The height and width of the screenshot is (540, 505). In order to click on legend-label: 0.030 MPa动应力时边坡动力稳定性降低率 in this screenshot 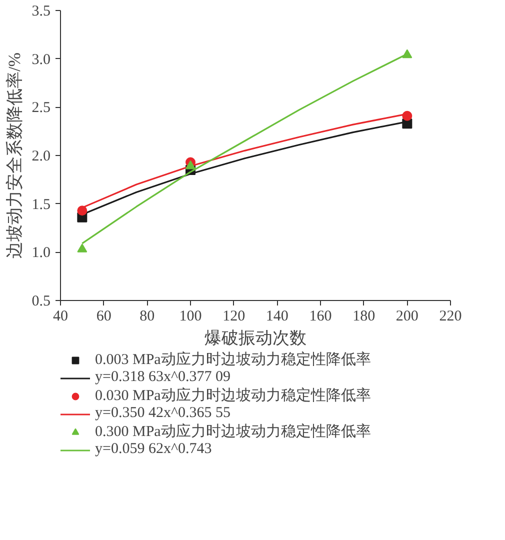, I will do `click(233, 395)`.